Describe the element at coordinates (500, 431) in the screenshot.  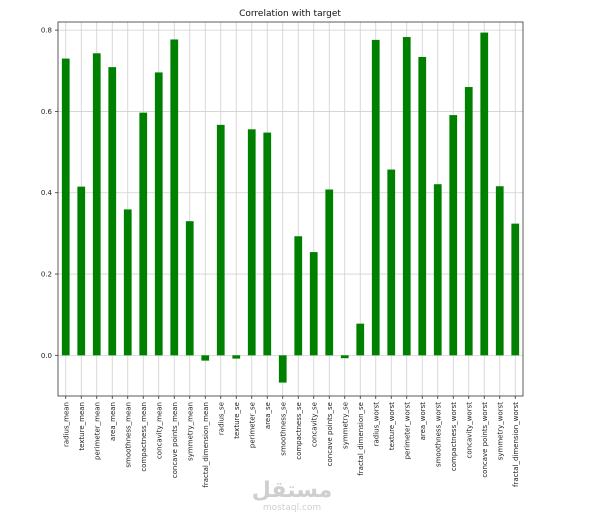
I see `x-tick-label: symmetry_worst` at that location.